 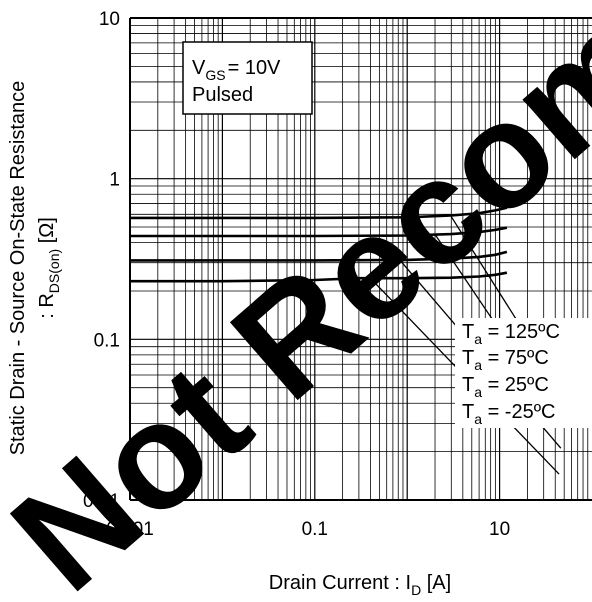 I want to click on series-lines, so click(x=319, y=244).